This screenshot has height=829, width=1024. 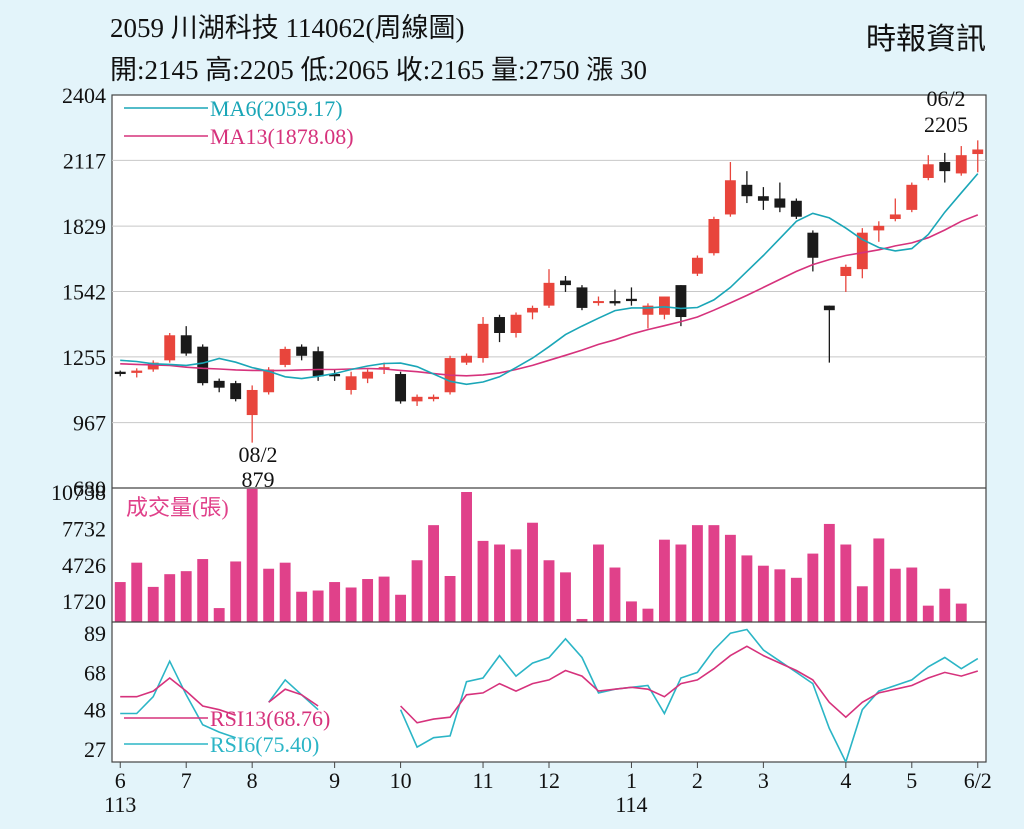 I want to click on rsi-tick-label: 68, so click(x=95, y=672).